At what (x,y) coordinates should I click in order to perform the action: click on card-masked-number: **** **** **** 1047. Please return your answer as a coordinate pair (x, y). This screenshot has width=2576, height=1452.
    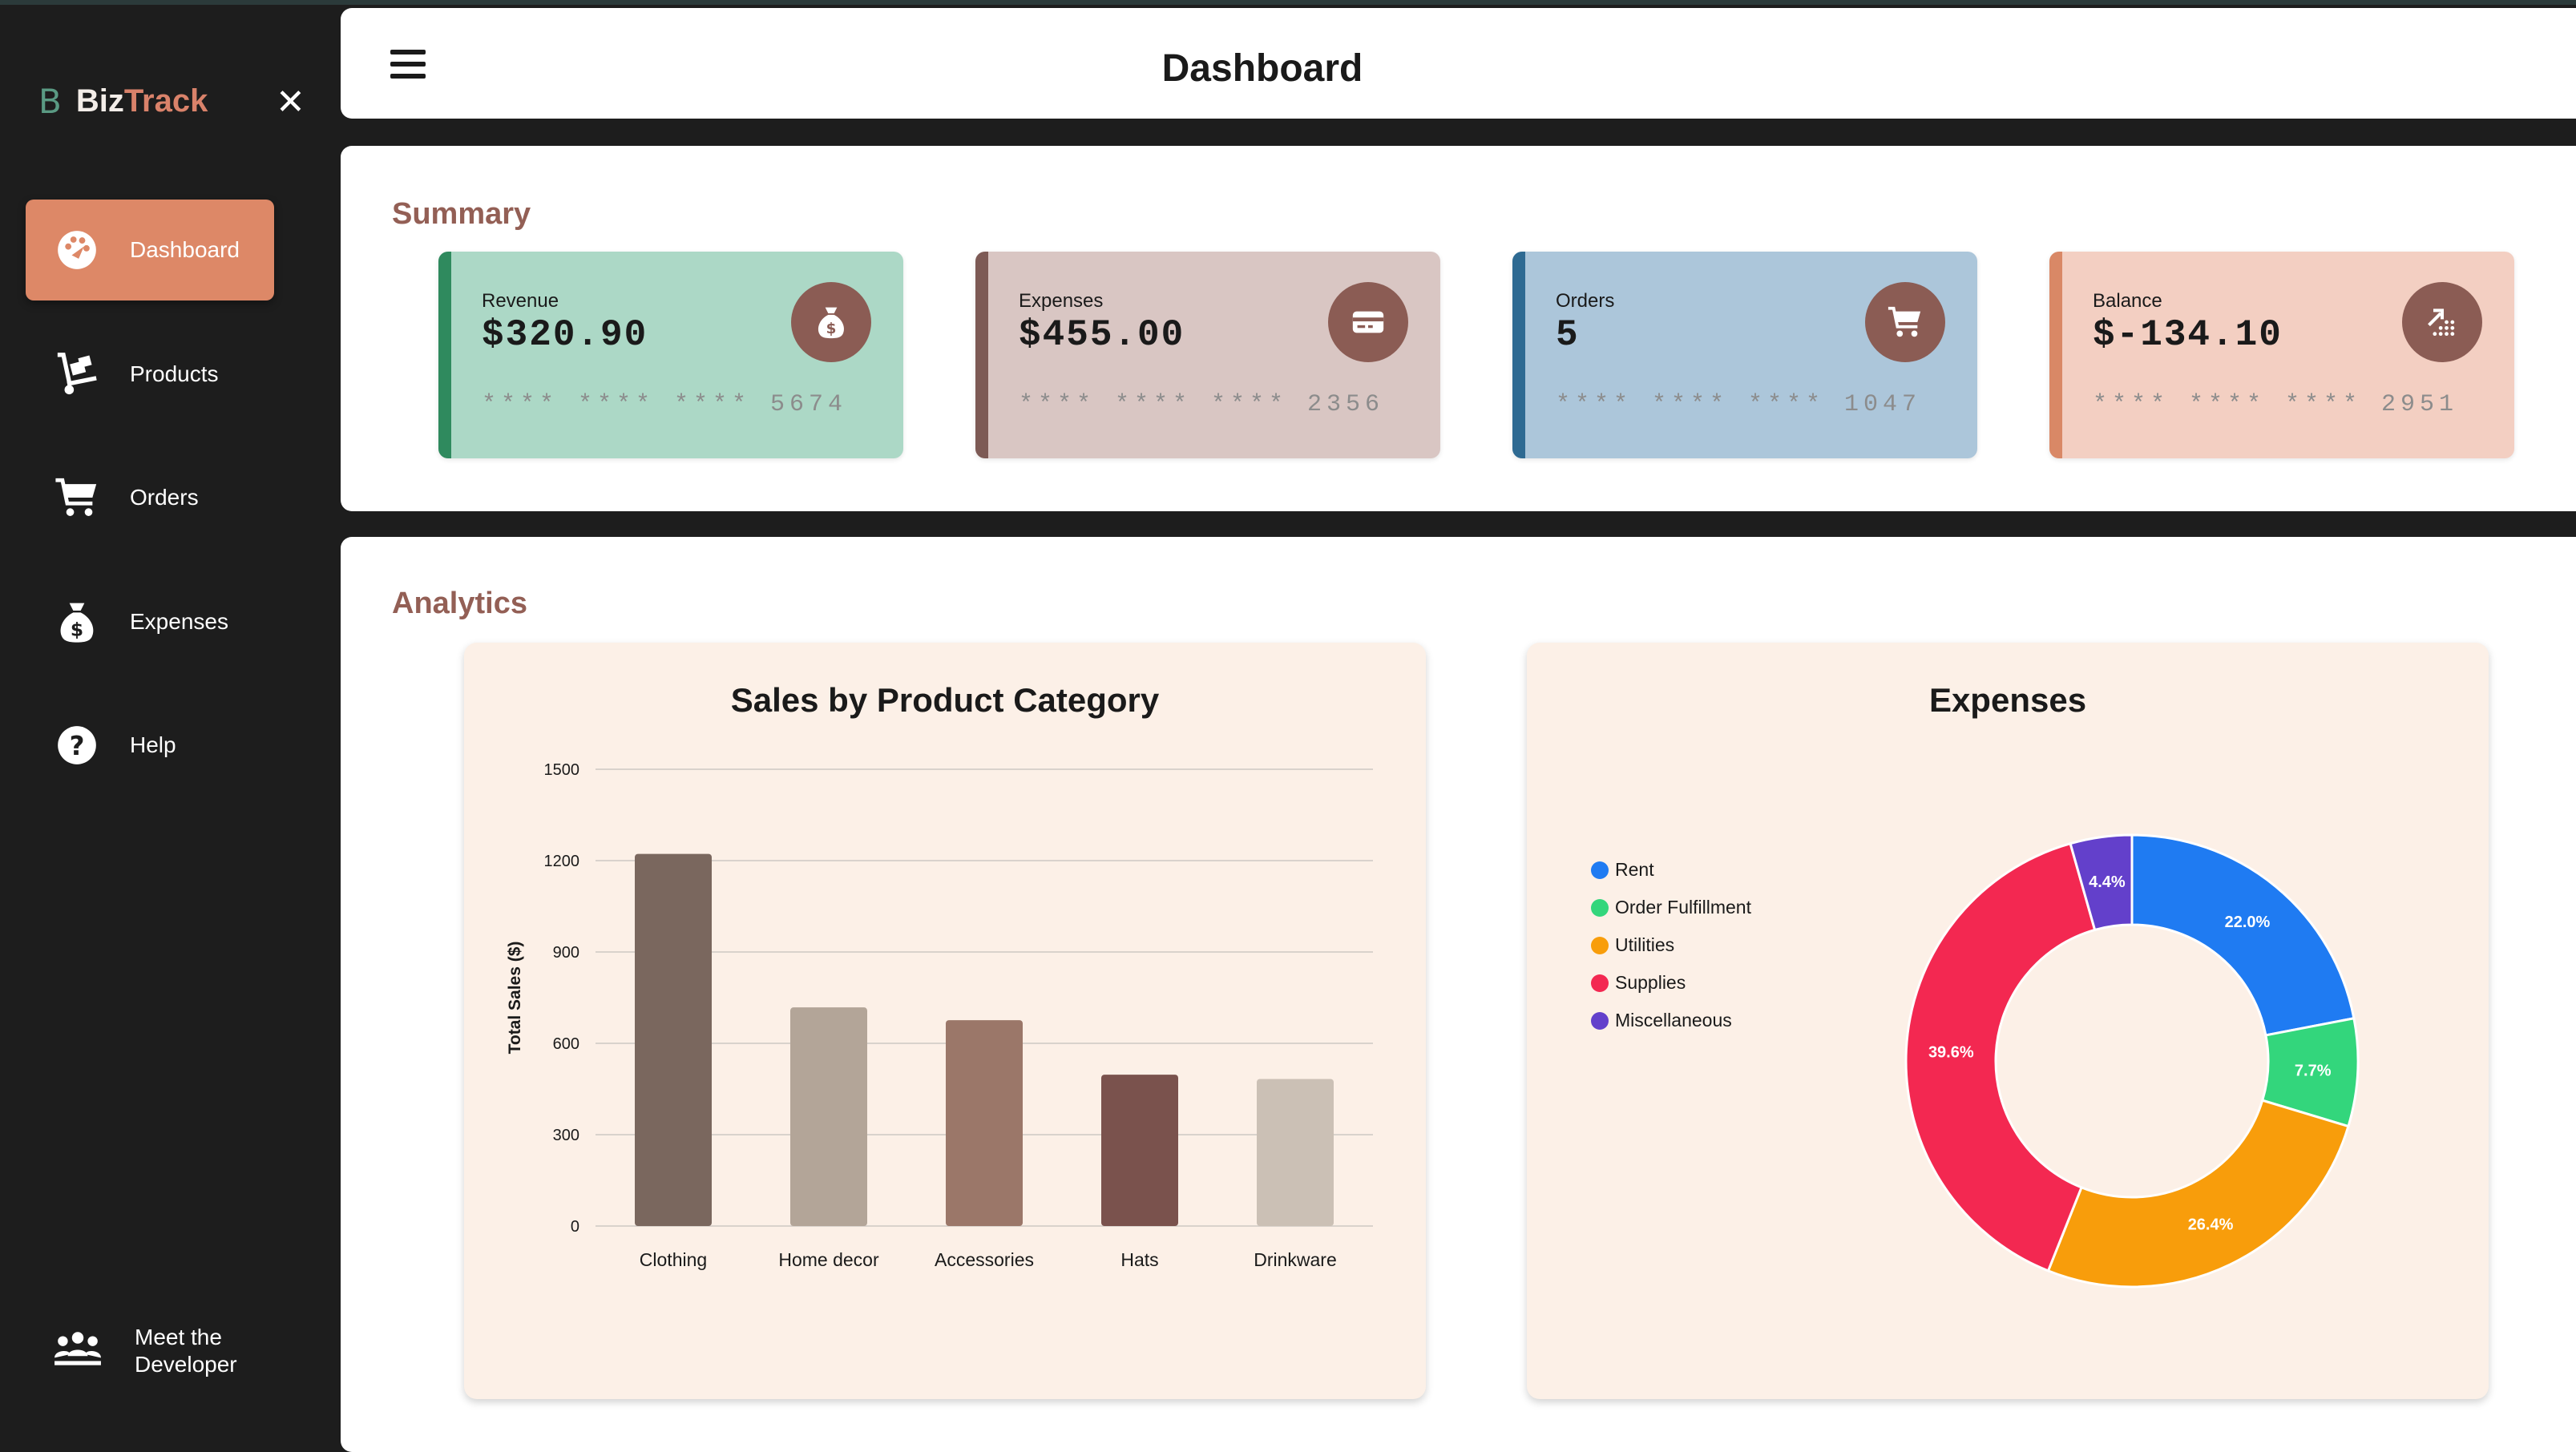
    Looking at the image, I should click on (1739, 404).